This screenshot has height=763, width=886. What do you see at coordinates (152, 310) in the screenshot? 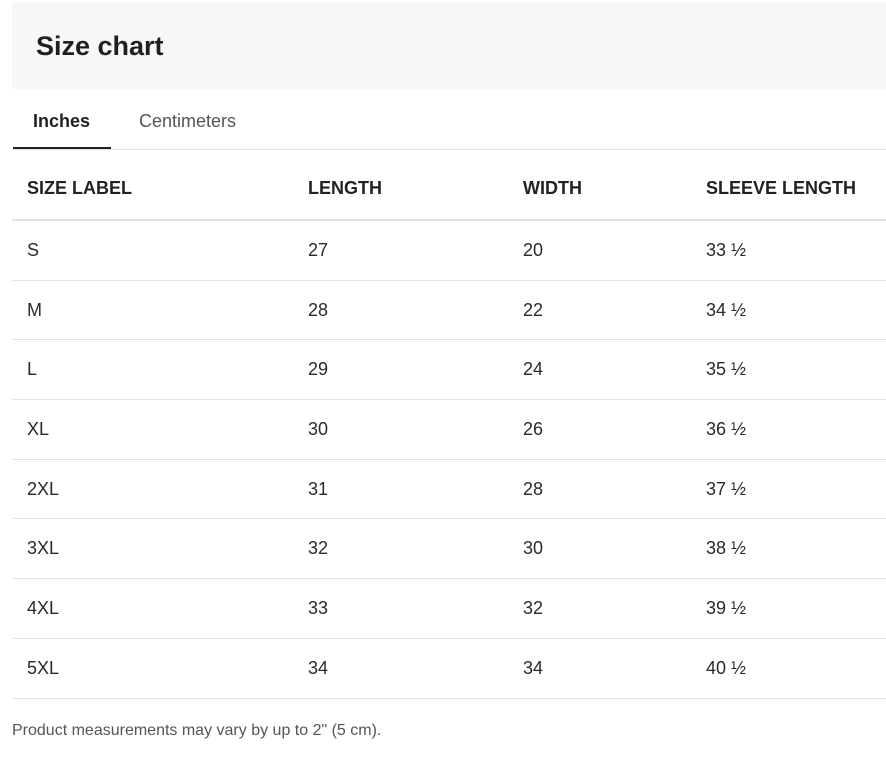
I see `table-cell: M` at bounding box center [152, 310].